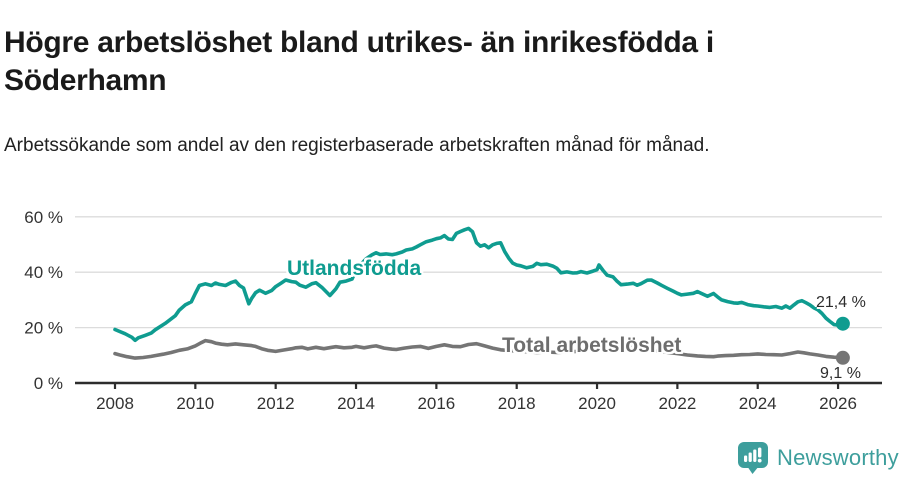 The height and width of the screenshot is (479, 900). Describe the element at coordinates (43, 272) in the screenshot. I see `y-tick-label: 40 %` at that location.